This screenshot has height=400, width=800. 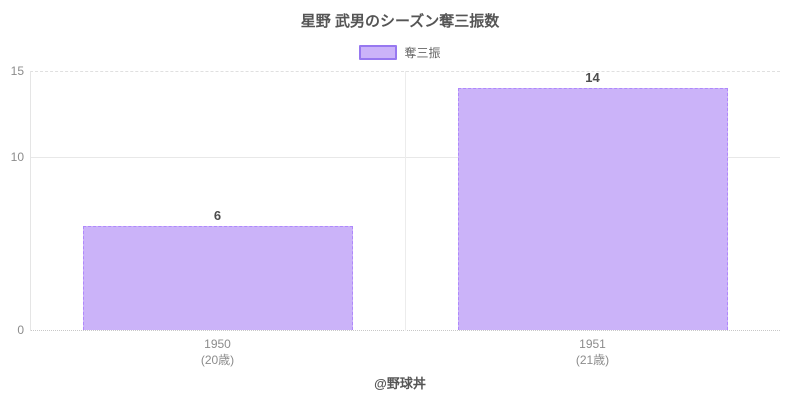 I want to click on bar-1950, so click(x=217, y=278).